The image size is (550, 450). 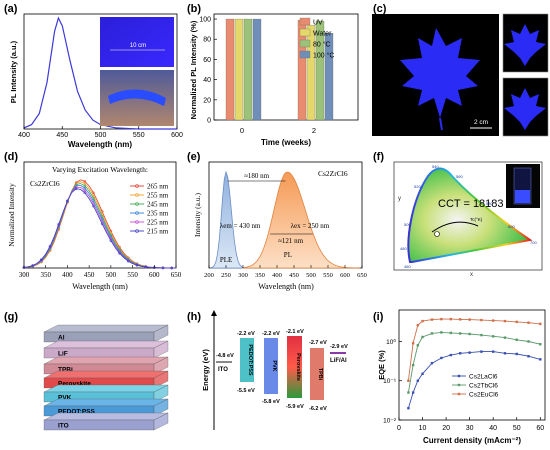 What do you see at coordinates (74, 384) in the screenshot?
I see `layer-label: Perovskite` at bounding box center [74, 384].